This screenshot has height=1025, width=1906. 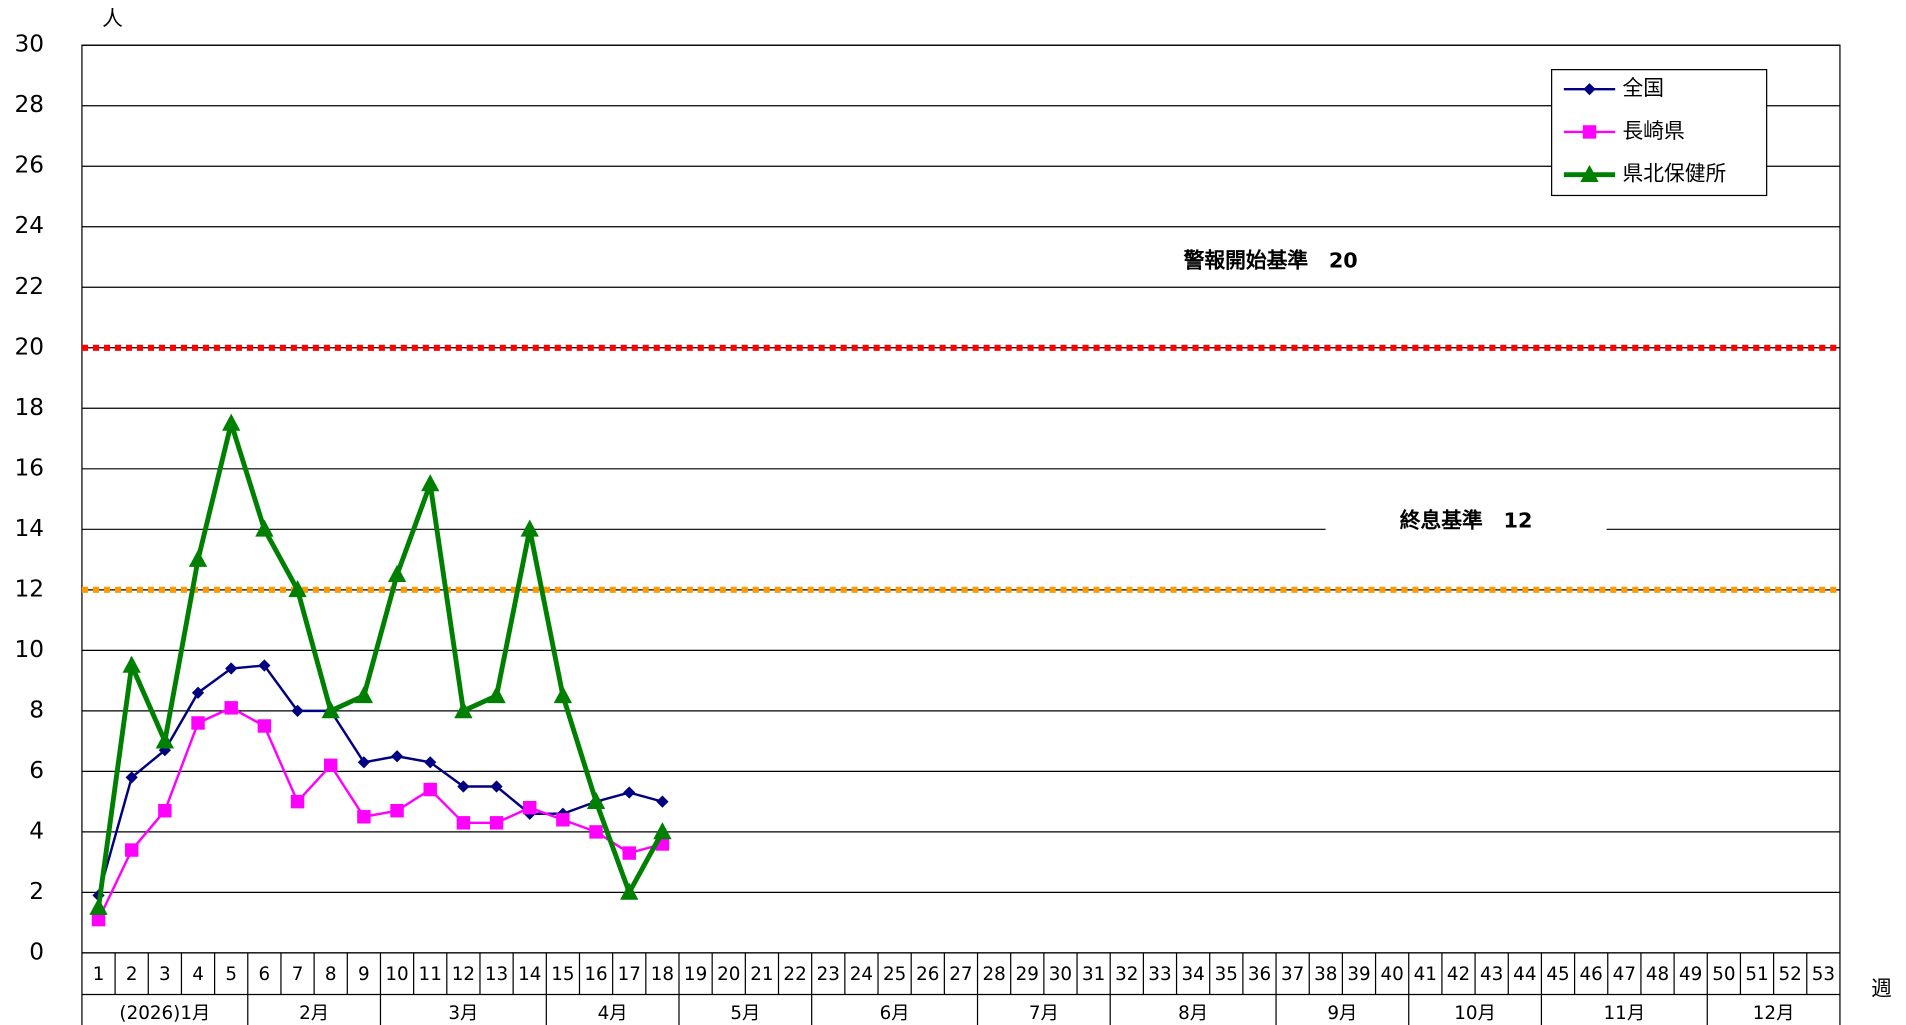 I want to click on x-tick-label: 26, so click(x=927, y=974).